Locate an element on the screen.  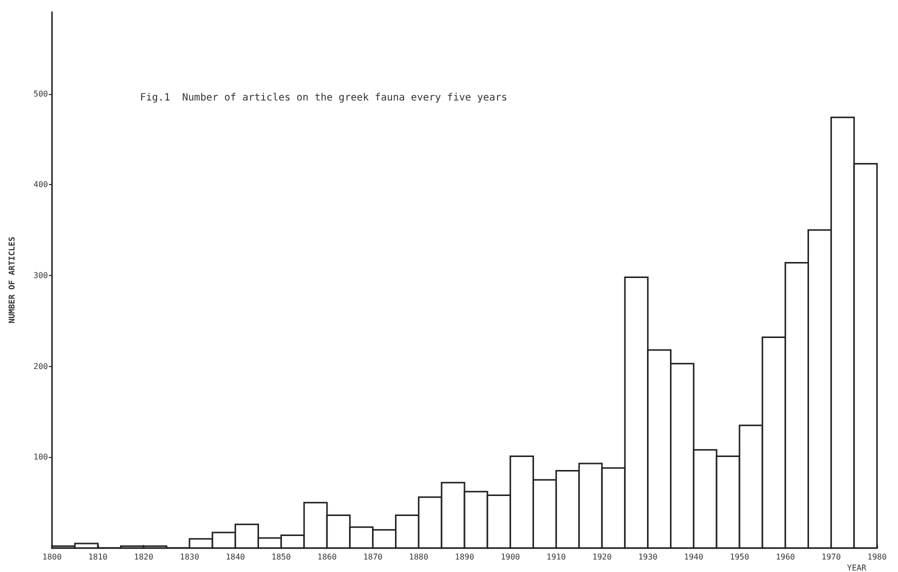
x-tick-label: 1960 is located at coordinates (786, 557).